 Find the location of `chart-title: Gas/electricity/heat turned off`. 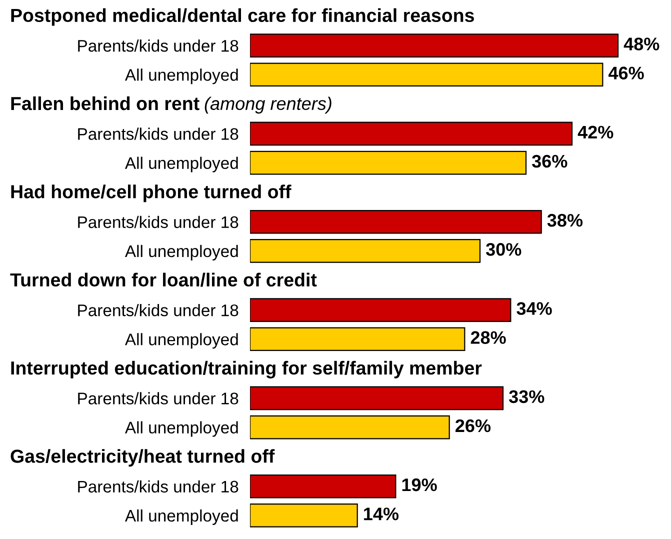

chart-title: Gas/electricity/heat turned off is located at coordinates (142, 458).